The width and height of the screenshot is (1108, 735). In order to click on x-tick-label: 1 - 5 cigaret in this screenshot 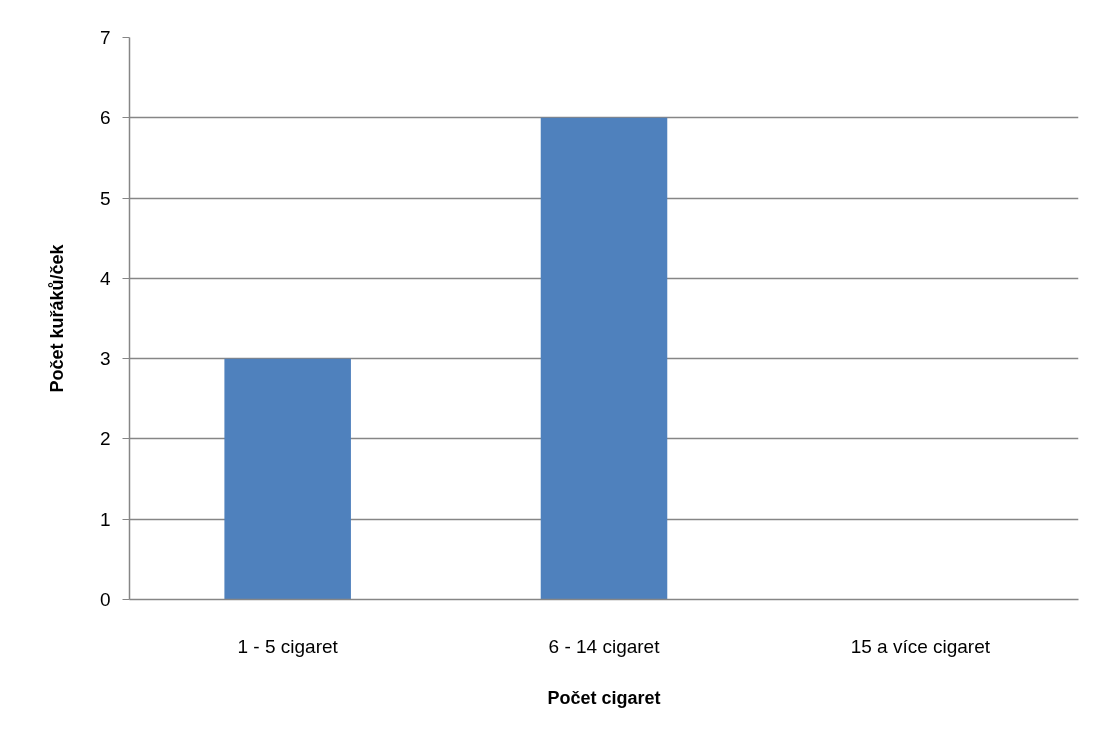, I will do `click(288, 646)`.